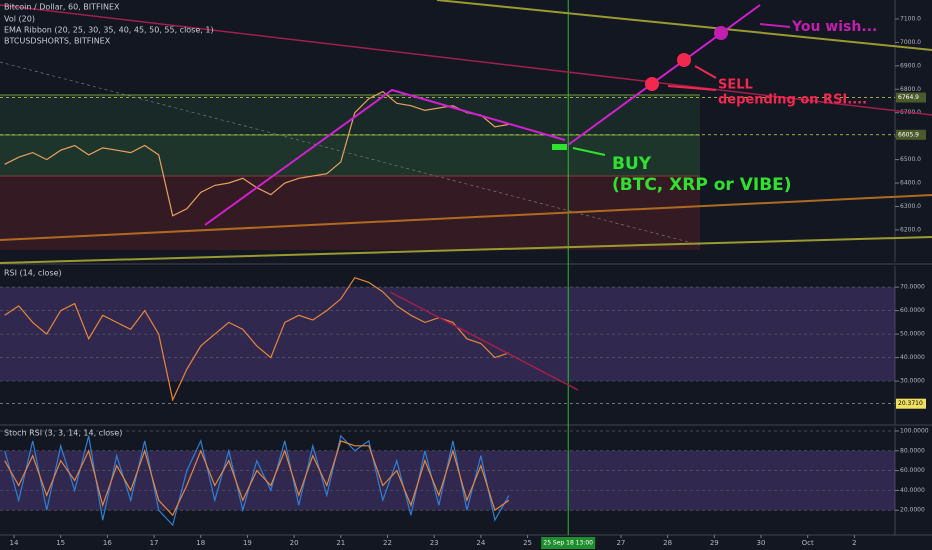 The width and height of the screenshot is (932, 550). I want to click on annotation: (BTC, XRP or VIBE), so click(702, 185).